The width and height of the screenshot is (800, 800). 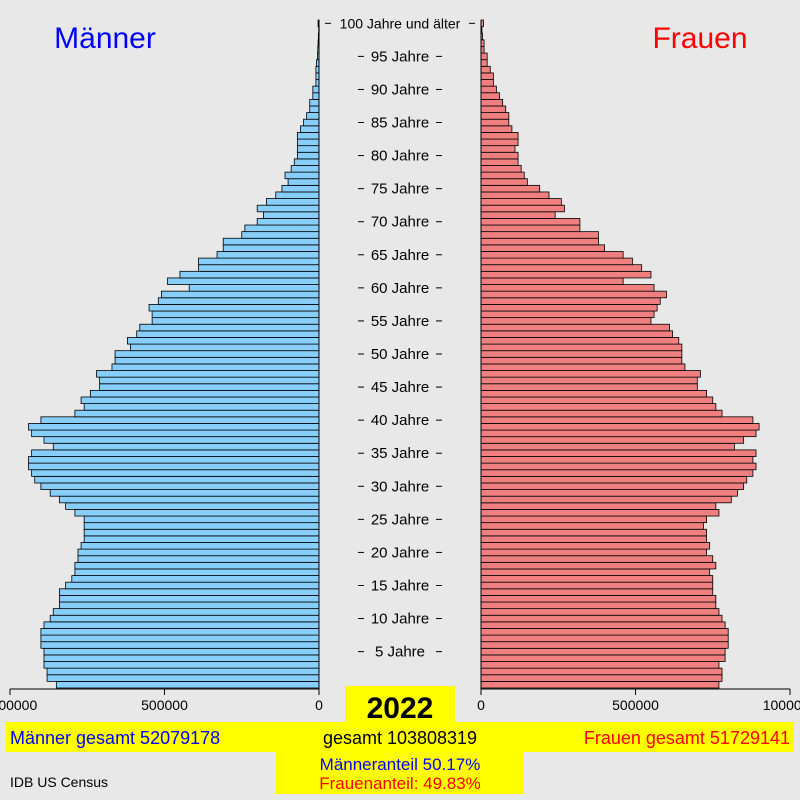 I want to click on age-label-75: 75 Jahre, so click(x=400, y=189).